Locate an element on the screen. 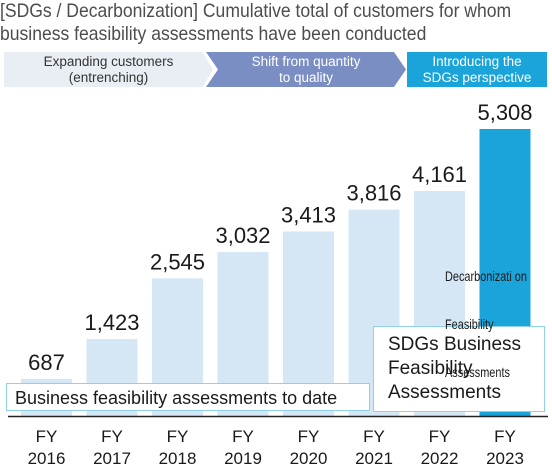 The height and width of the screenshot is (466, 552). phase-sdgs-perspective: Introducing the SDGs perspective is located at coordinates (477, 69).